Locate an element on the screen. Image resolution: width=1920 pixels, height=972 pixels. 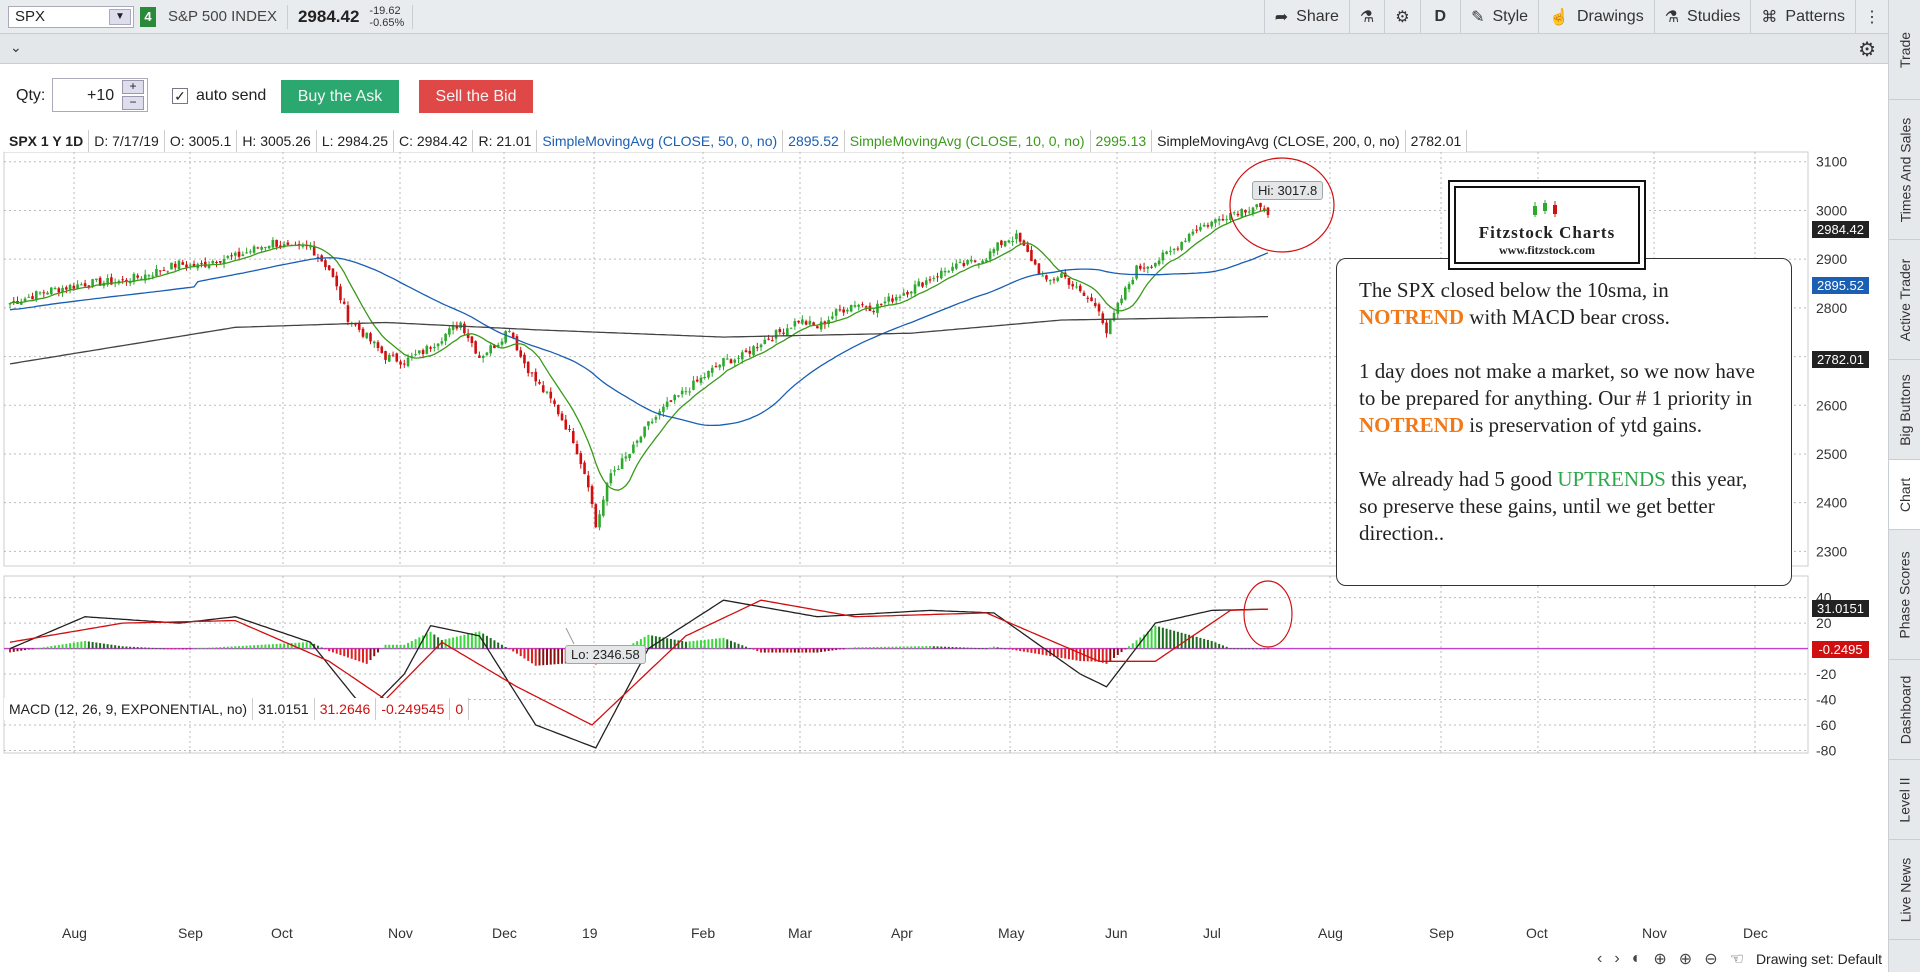
tab-big-buttons: Big Buttons is located at coordinates (1904, 410).